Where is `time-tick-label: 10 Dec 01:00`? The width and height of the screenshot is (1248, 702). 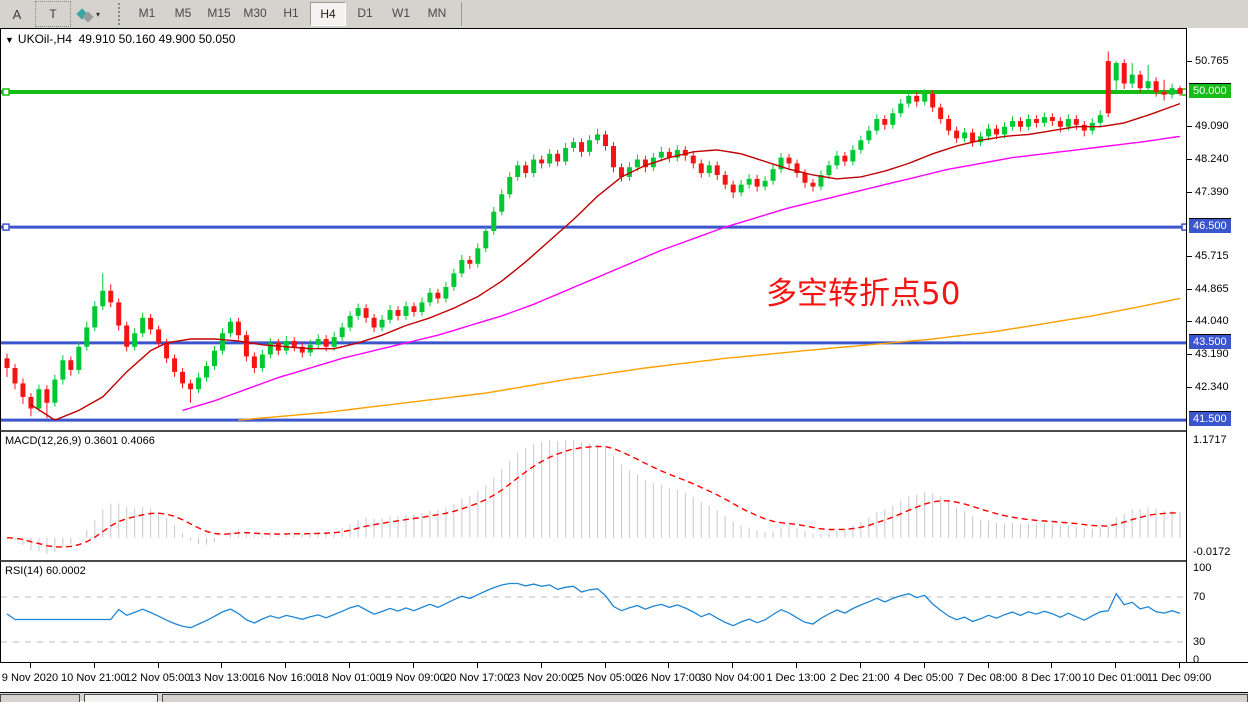 time-tick-label: 10 Dec 01:00 is located at coordinates (1115, 678).